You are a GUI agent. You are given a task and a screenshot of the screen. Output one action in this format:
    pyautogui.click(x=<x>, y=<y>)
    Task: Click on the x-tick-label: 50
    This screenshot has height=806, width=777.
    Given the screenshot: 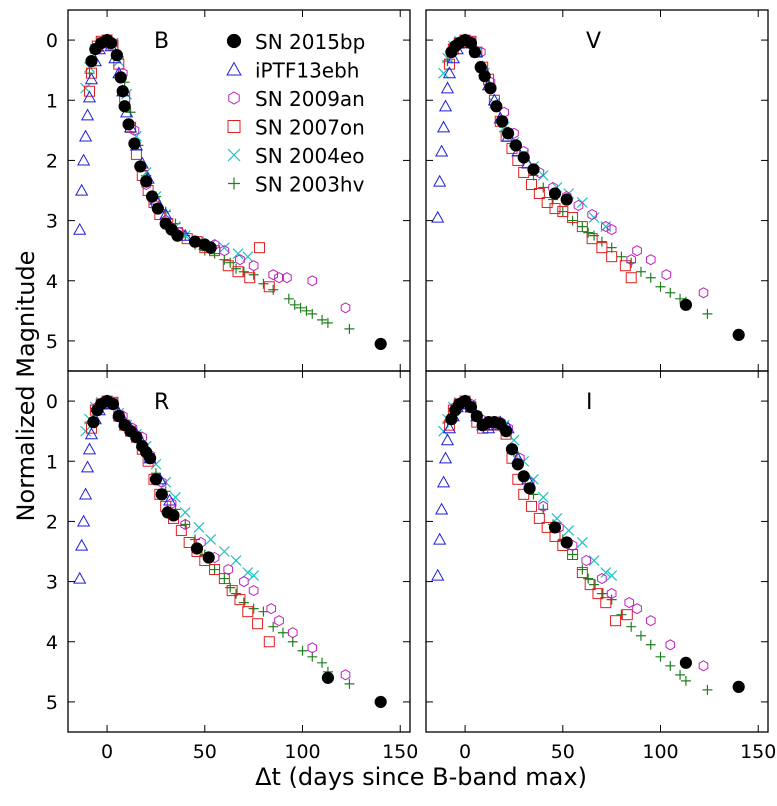 What is the action you would take?
    pyautogui.click(x=563, y=752)
    